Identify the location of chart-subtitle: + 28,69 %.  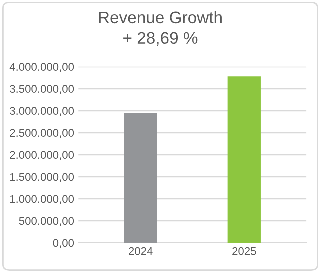
(161, 39).